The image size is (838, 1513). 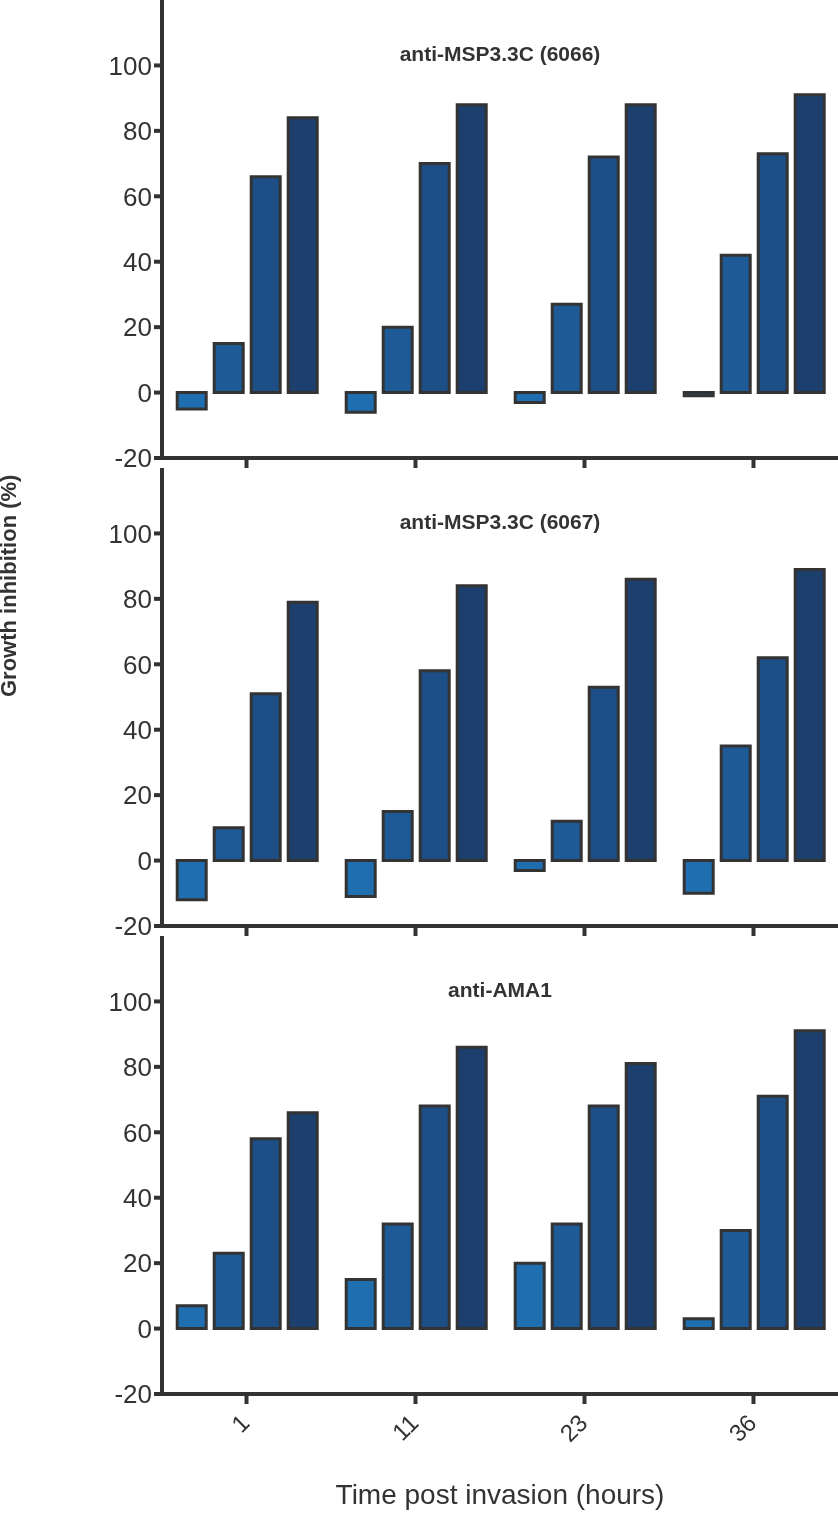 What do you see at coordinates (742, 1427) in the screenshot?
I see `x-tick-label: 36` at bounding box center [742, 1427].